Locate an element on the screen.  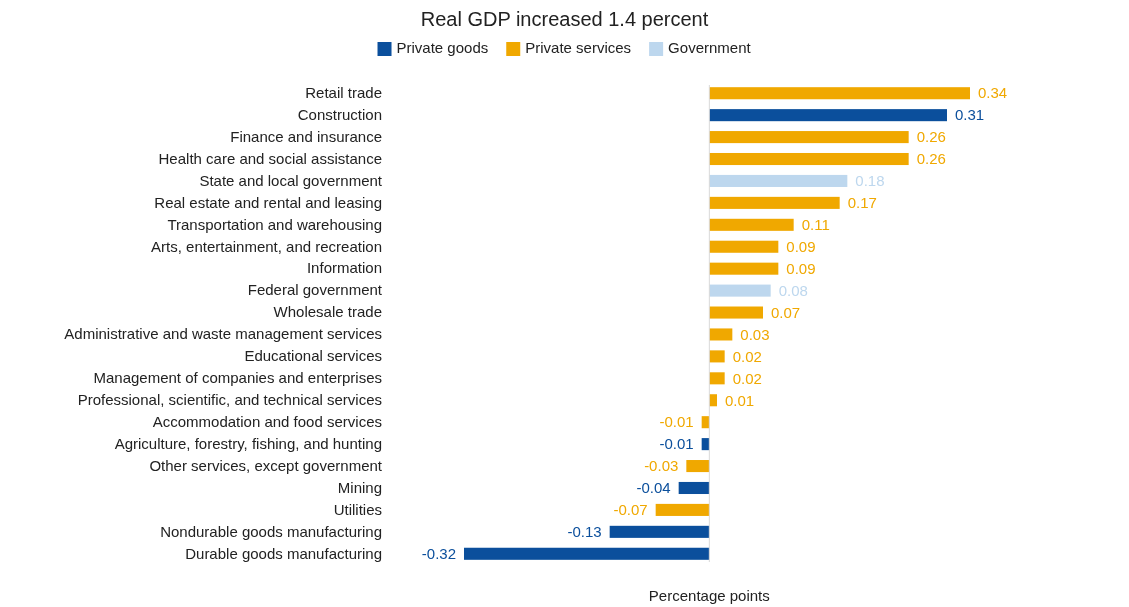
data-label: 0.34 is located at coordinates (993, 93).